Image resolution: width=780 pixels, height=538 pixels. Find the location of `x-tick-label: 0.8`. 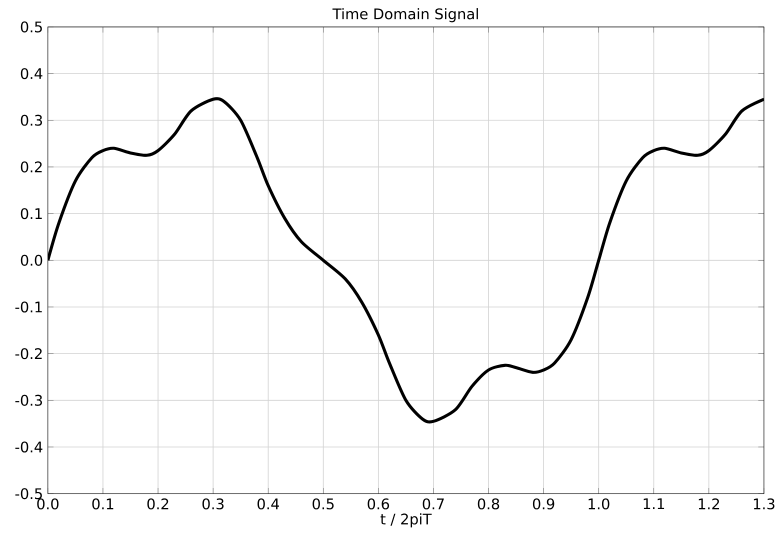

x-tick-label: 0.8 is located at coordinates (489, 504).